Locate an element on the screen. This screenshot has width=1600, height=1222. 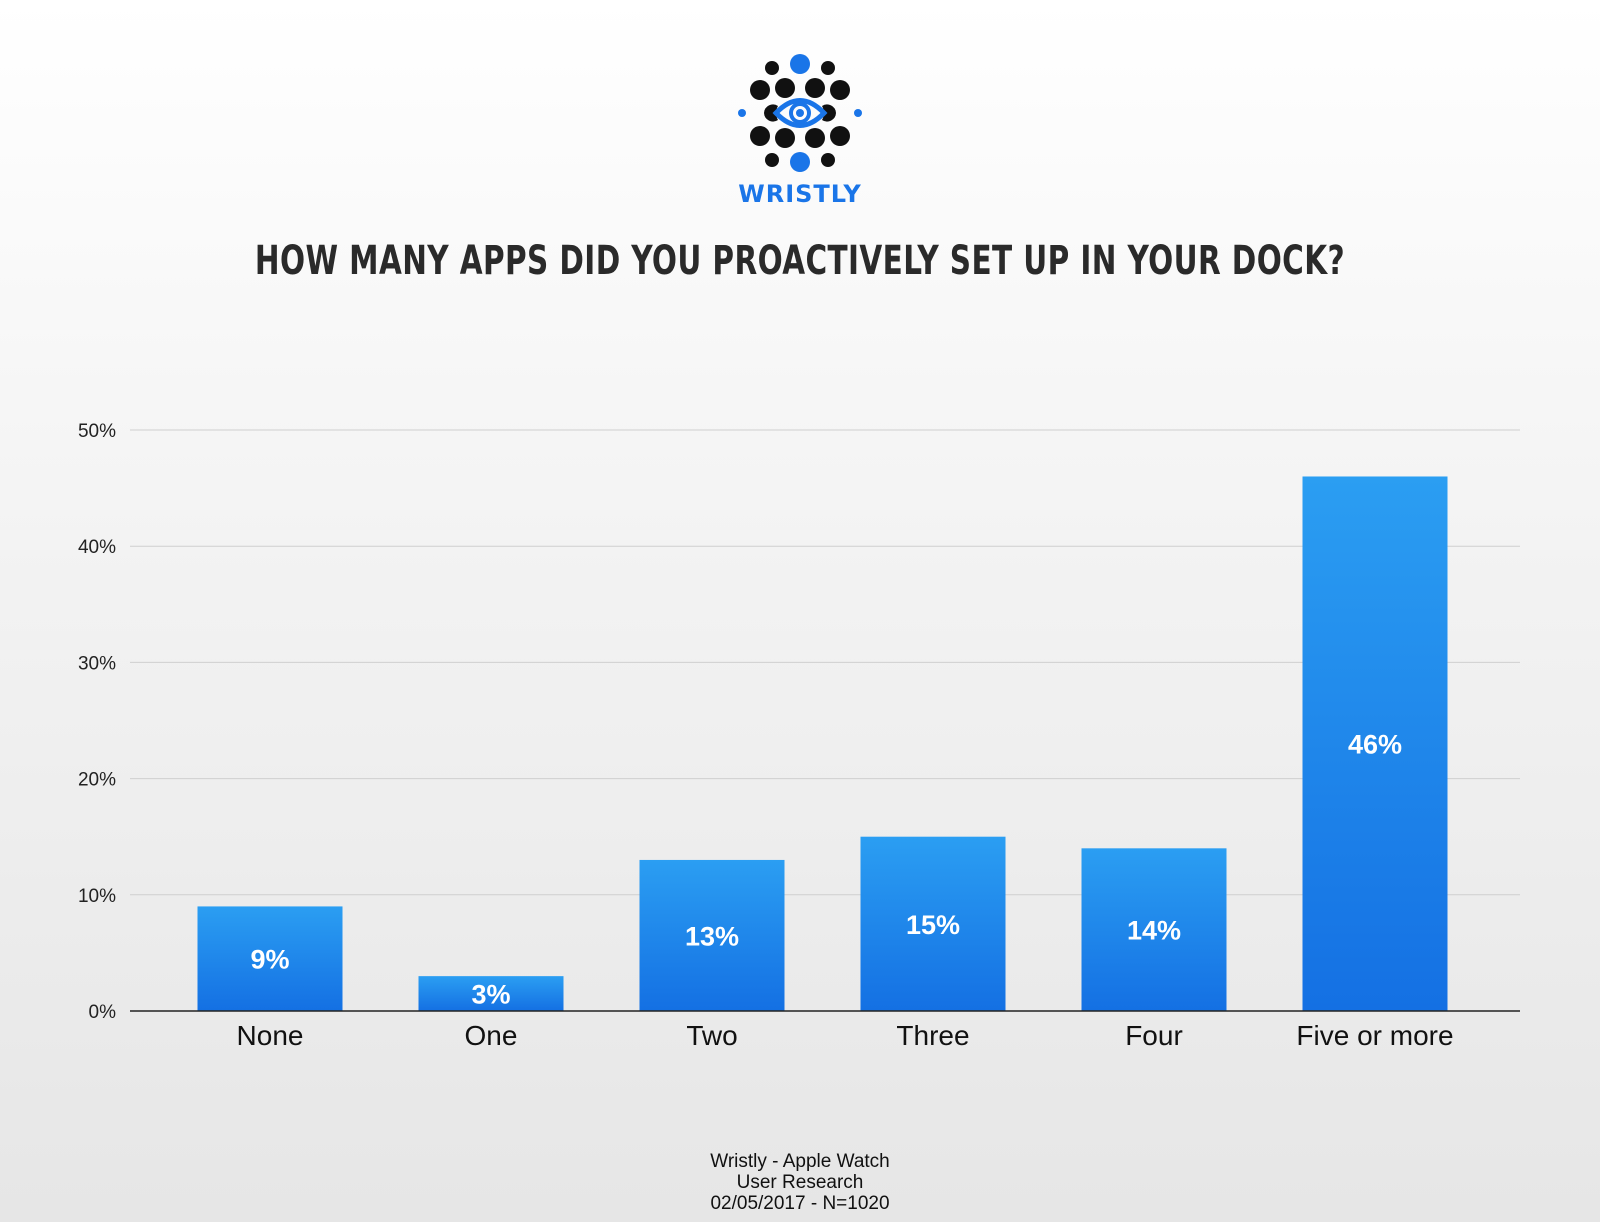
footer-line-2: User Research is located at coordinates (800, 1182).